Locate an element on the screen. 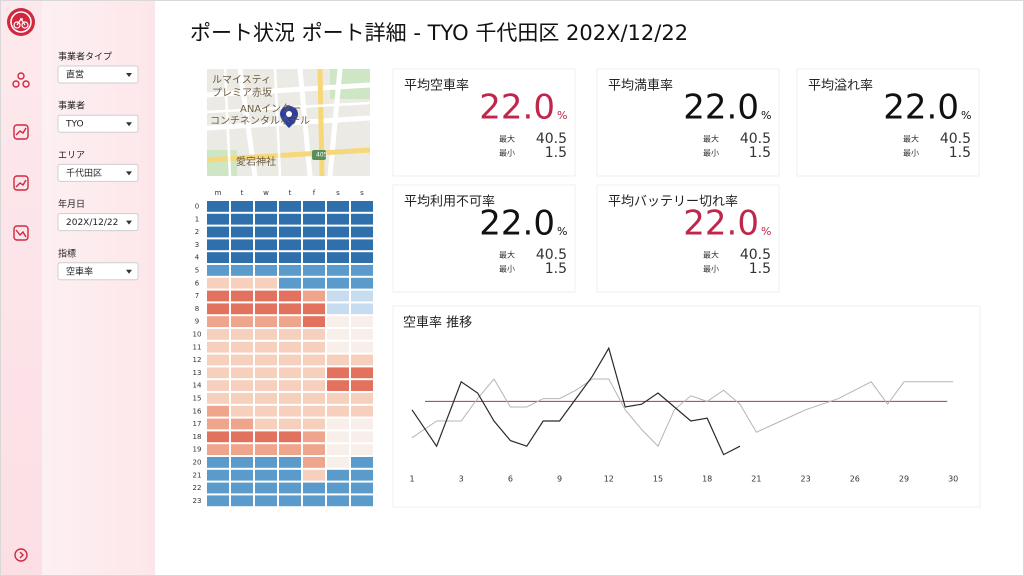 The width and height of the screenshot is (1024, 576). filter-select: 千代田区 is located at coordinates (98, 172).